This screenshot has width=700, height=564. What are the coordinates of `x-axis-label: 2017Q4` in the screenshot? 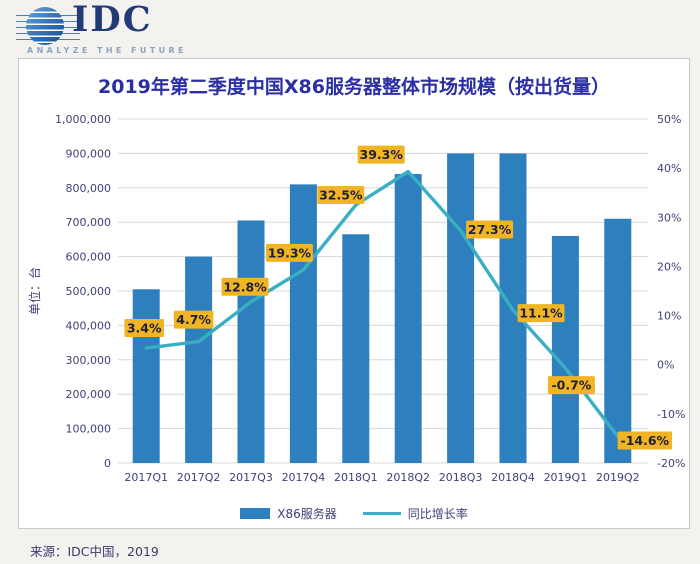 It's located at (304, 477).